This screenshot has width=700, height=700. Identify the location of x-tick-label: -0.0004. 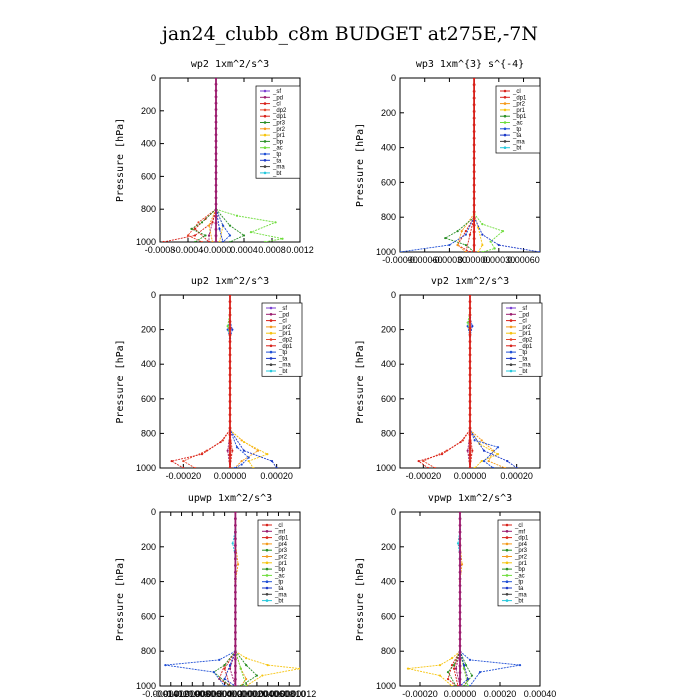
(188, 250).